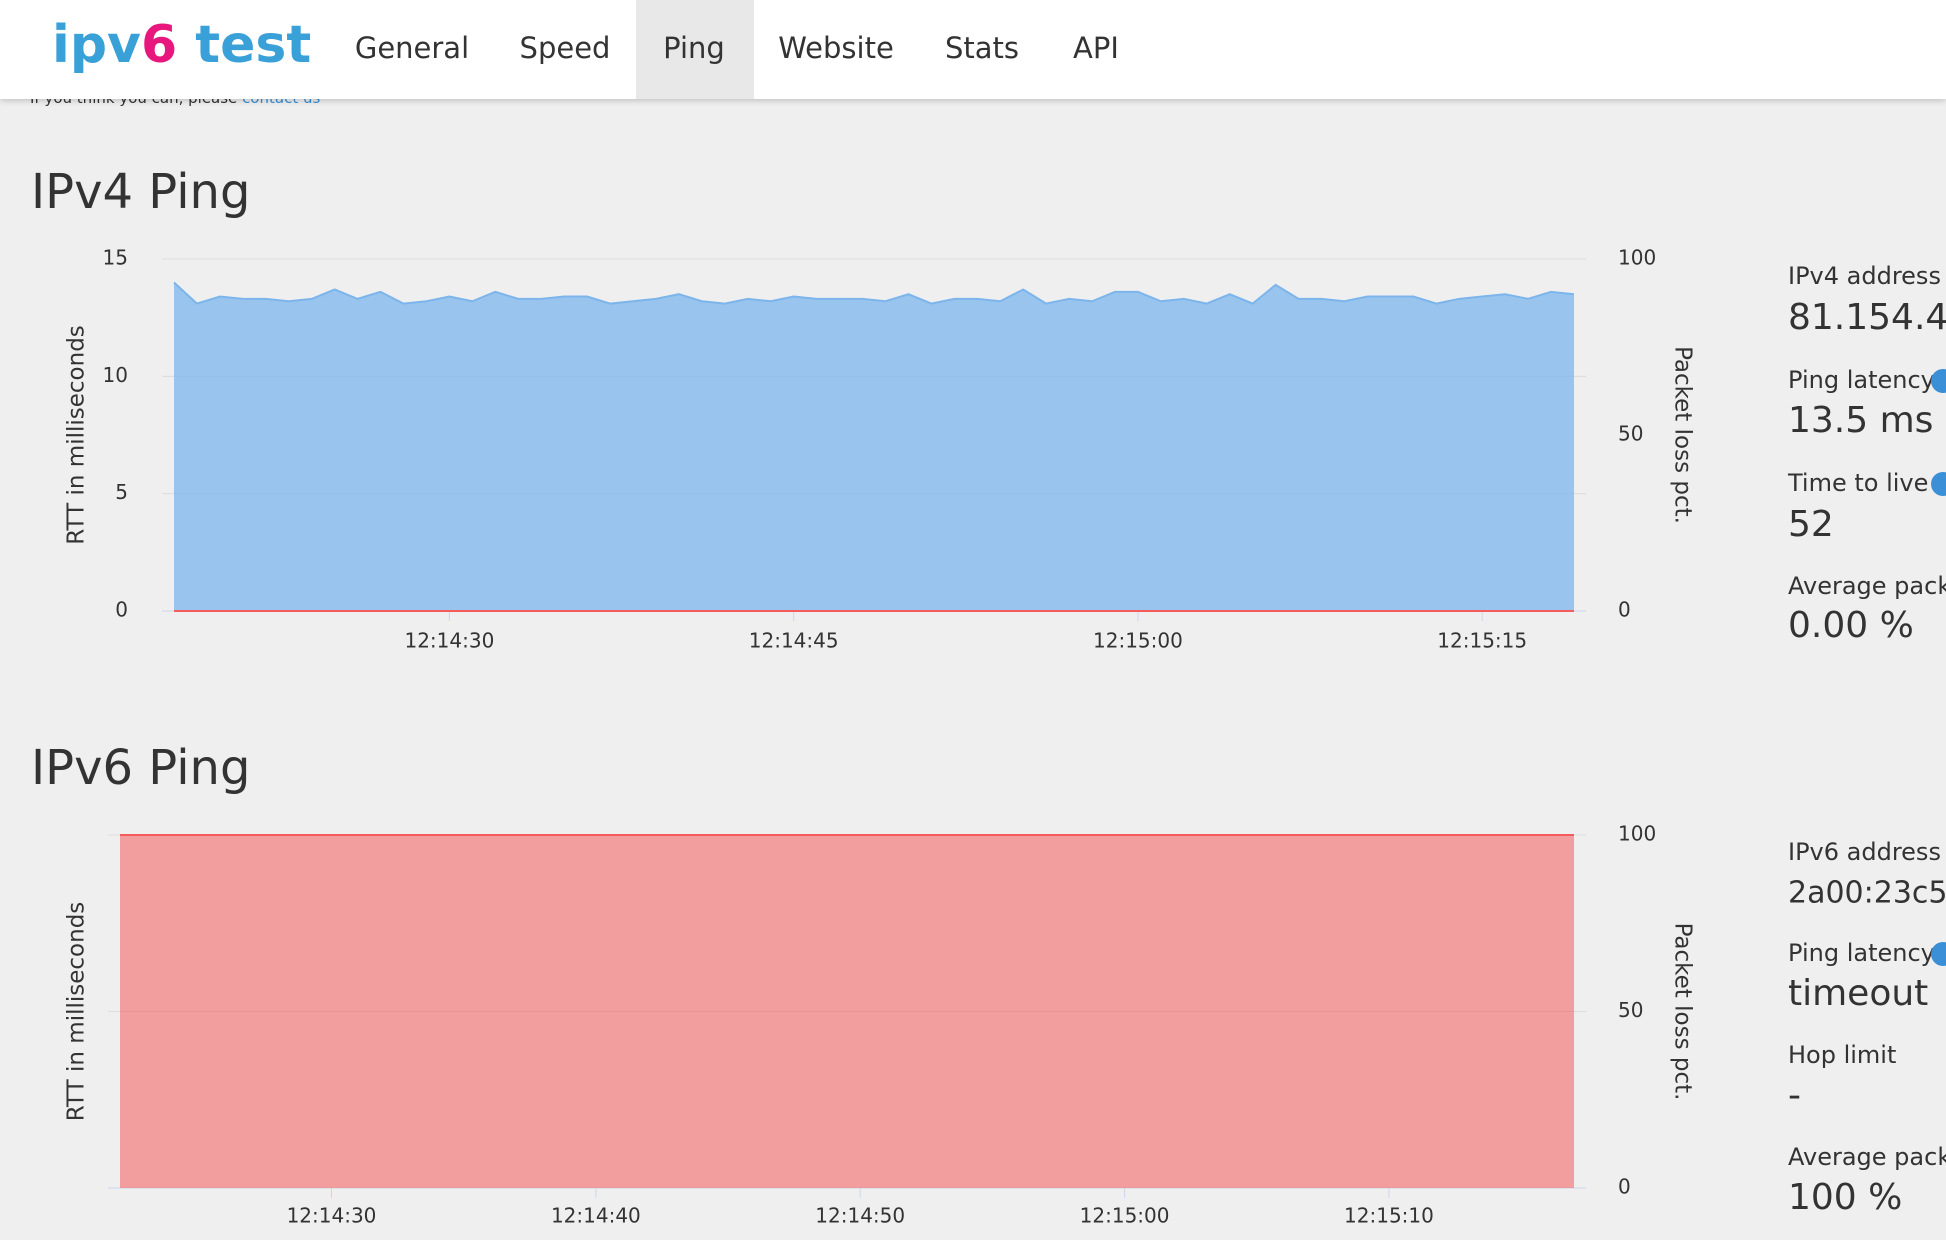 The height and width of the screenshot is (1240, 1946). Describe the element at coordinates (121, 492) in the screenshot. I see `y-tick-label: 5` at that location.